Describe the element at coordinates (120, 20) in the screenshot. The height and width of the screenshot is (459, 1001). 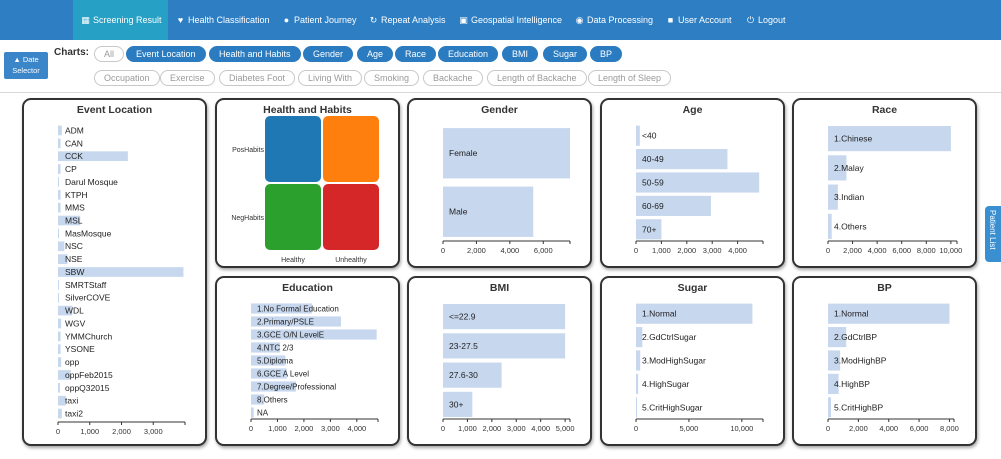
I see `nav-screening-result: ▦ Screening Result` at that location.